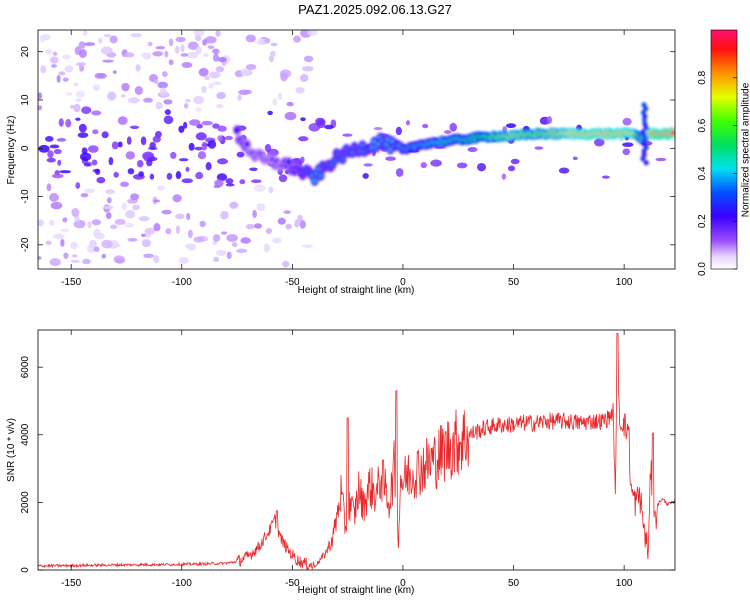  What do you see at coordinates (71, 282) in the screenshot?
I see `spectrogram-x-tick-label: -150` at bounding box center [71, 282].